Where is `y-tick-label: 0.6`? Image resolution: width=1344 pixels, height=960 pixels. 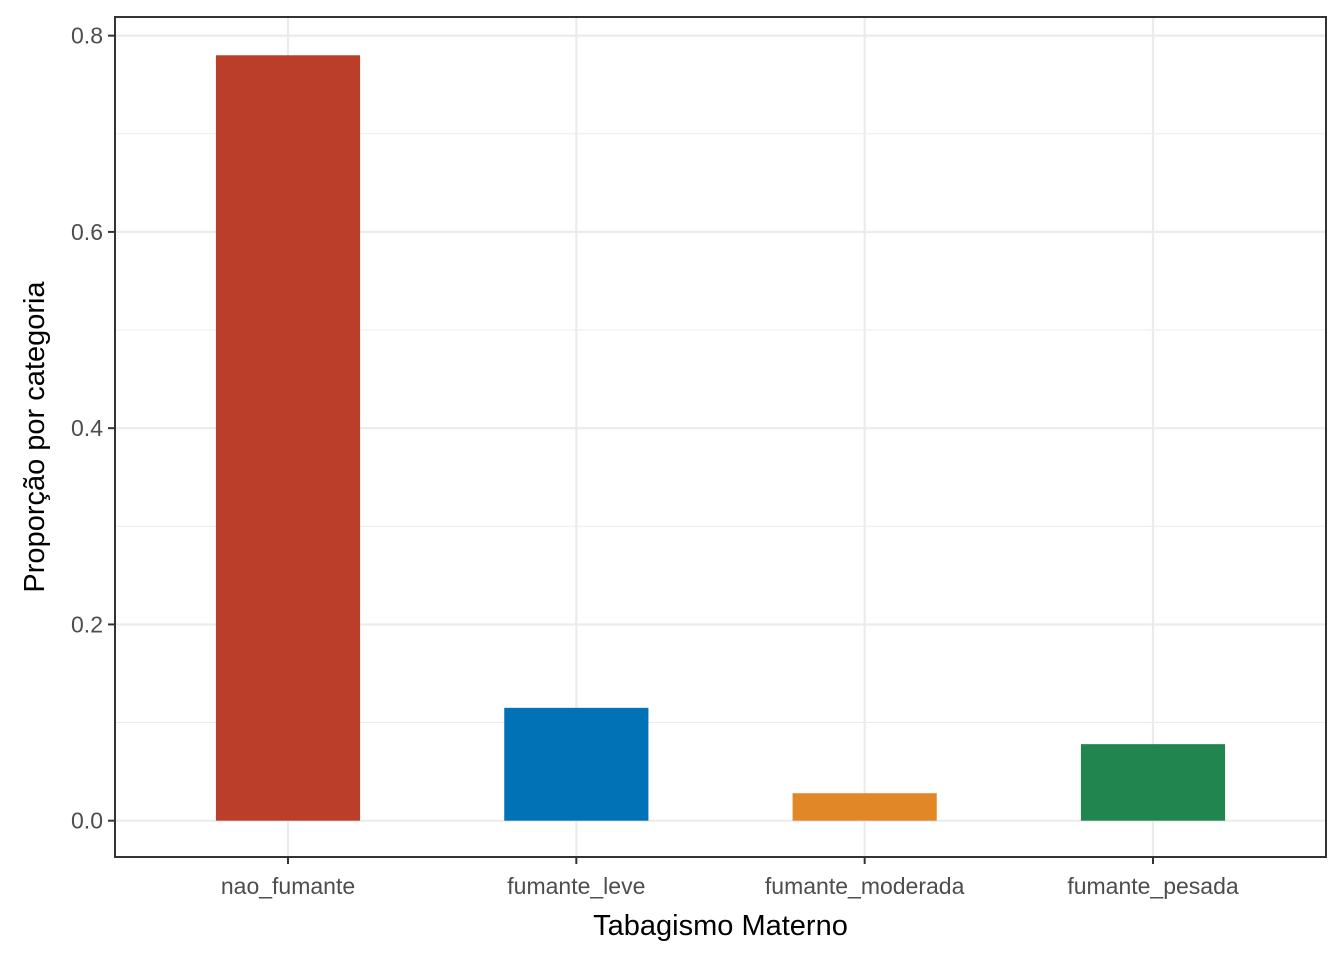 y-tick-label: 0.6 is located at coordinates (87, 232).